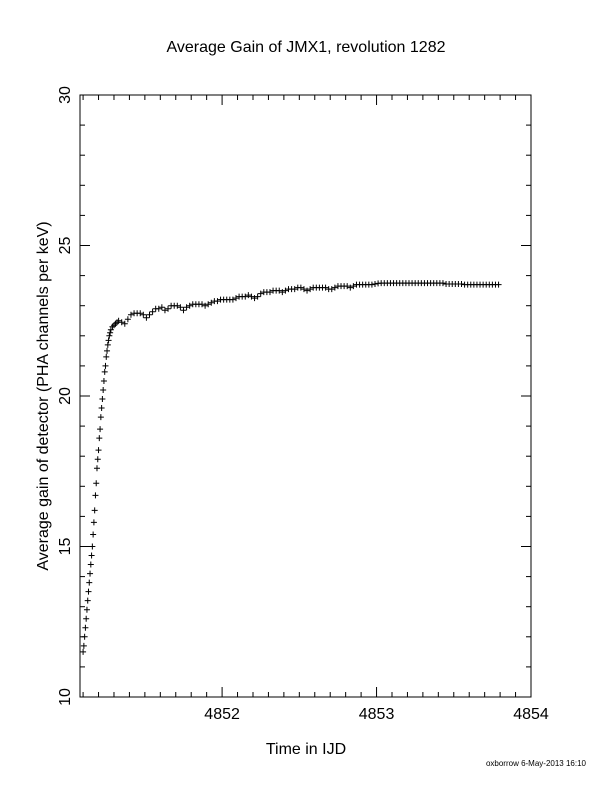 The height and width of the screenshot is (792, 612). Describe the element at coordinates (65, 396) in the screenshot. I see `y-tick-label: 20` at that location.